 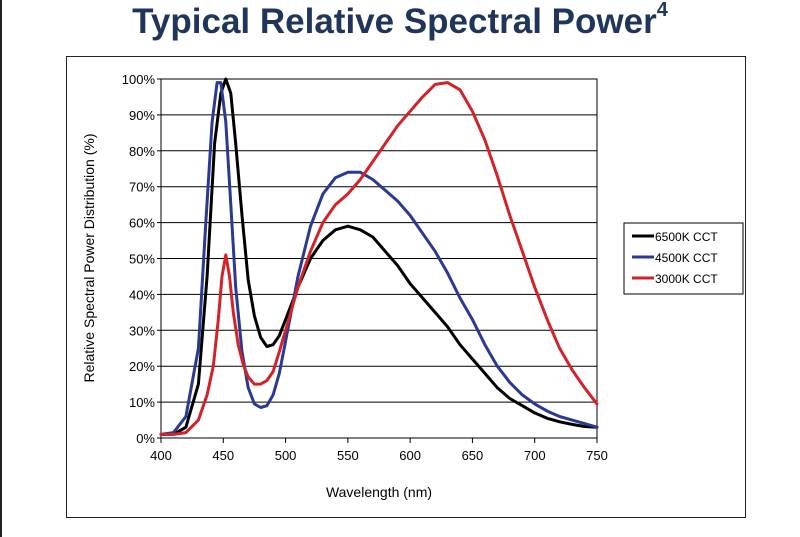 I want to click on y-tick-label: 40%, so click(x=142, y=294).